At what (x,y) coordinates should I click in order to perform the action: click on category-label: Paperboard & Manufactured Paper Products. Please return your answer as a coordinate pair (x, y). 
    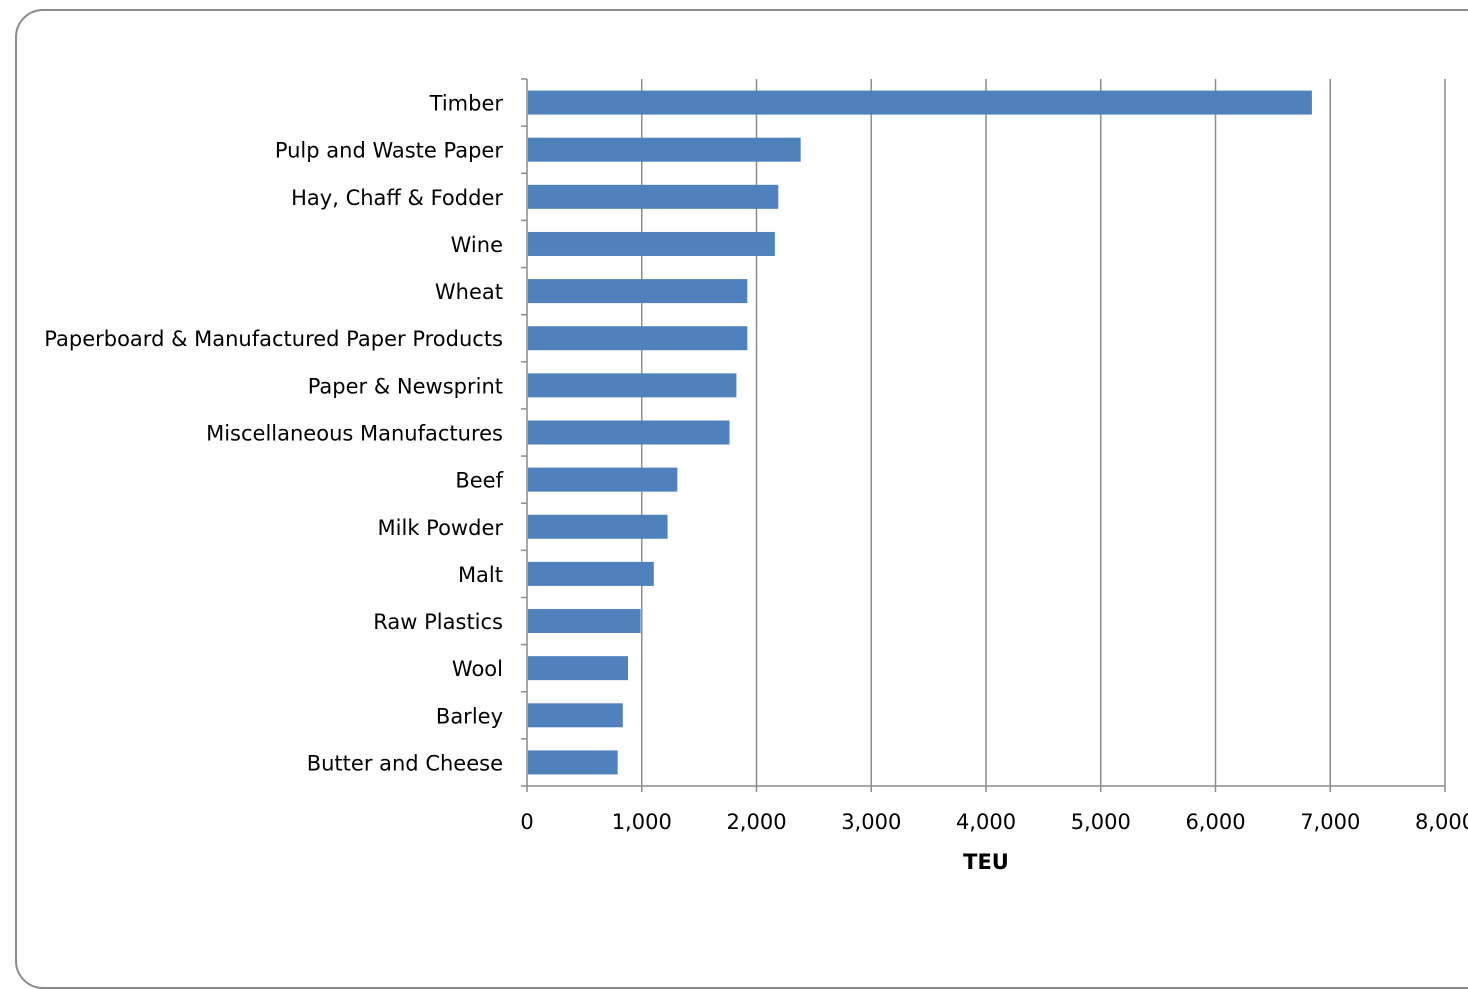
    Looking at the image, I should click on (273, 339).